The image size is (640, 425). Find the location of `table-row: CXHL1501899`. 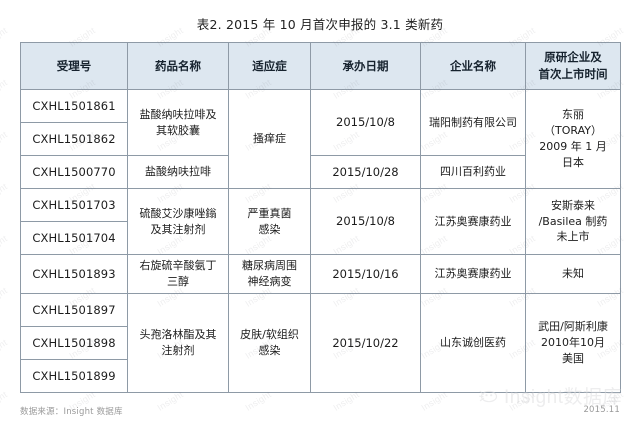

table-row: CXHL1501899 is located at coordinates (320, 375).